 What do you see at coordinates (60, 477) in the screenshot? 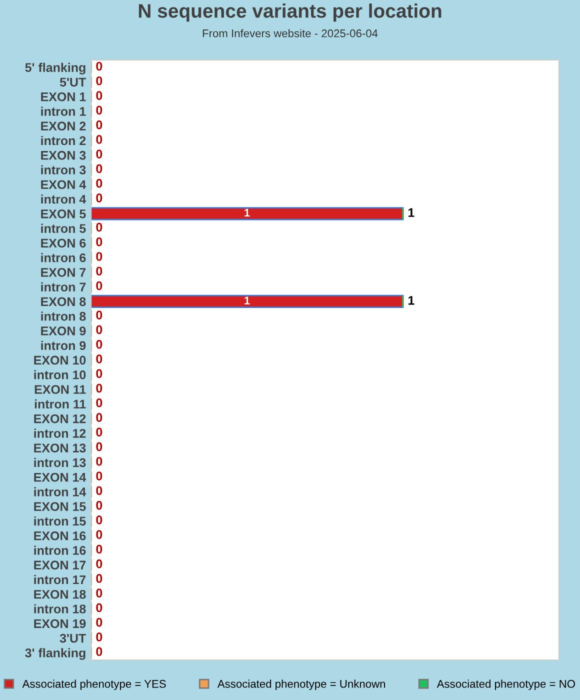
I see `y-tick-label: EXON 14` at bounding box center [60, 477].